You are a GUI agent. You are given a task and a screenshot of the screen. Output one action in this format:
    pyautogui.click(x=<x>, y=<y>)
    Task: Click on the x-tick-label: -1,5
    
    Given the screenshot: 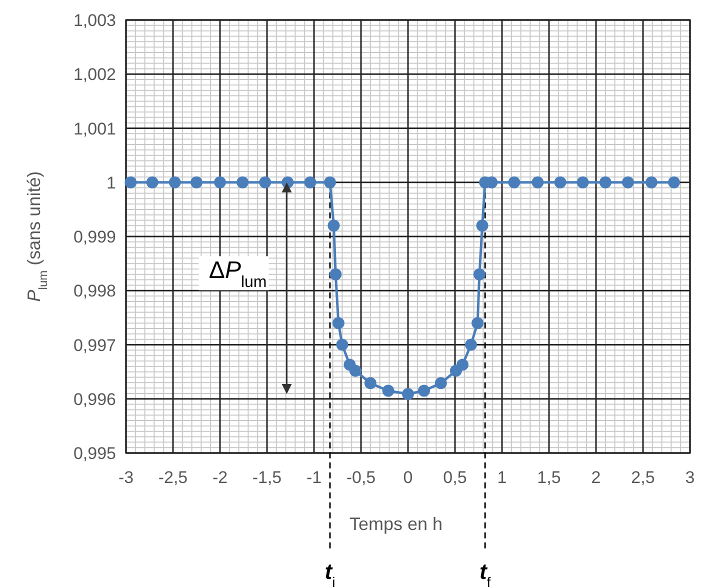 What is the action you would take?
    pyautogui.click(x=267, y=477)
    